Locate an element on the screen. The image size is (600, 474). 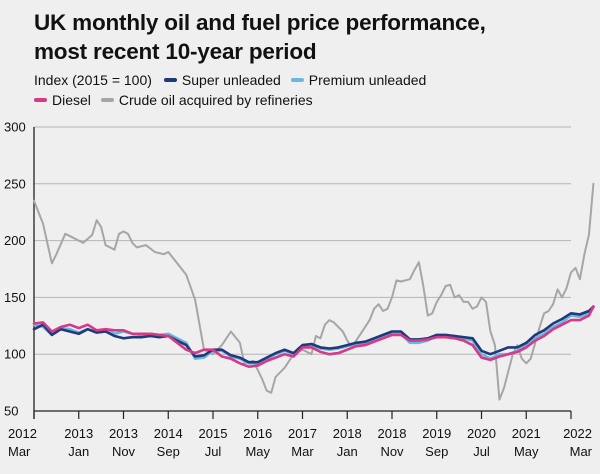
legend-item-premium-unleaded: Premium unleaded is located at coordinates (358, 80).